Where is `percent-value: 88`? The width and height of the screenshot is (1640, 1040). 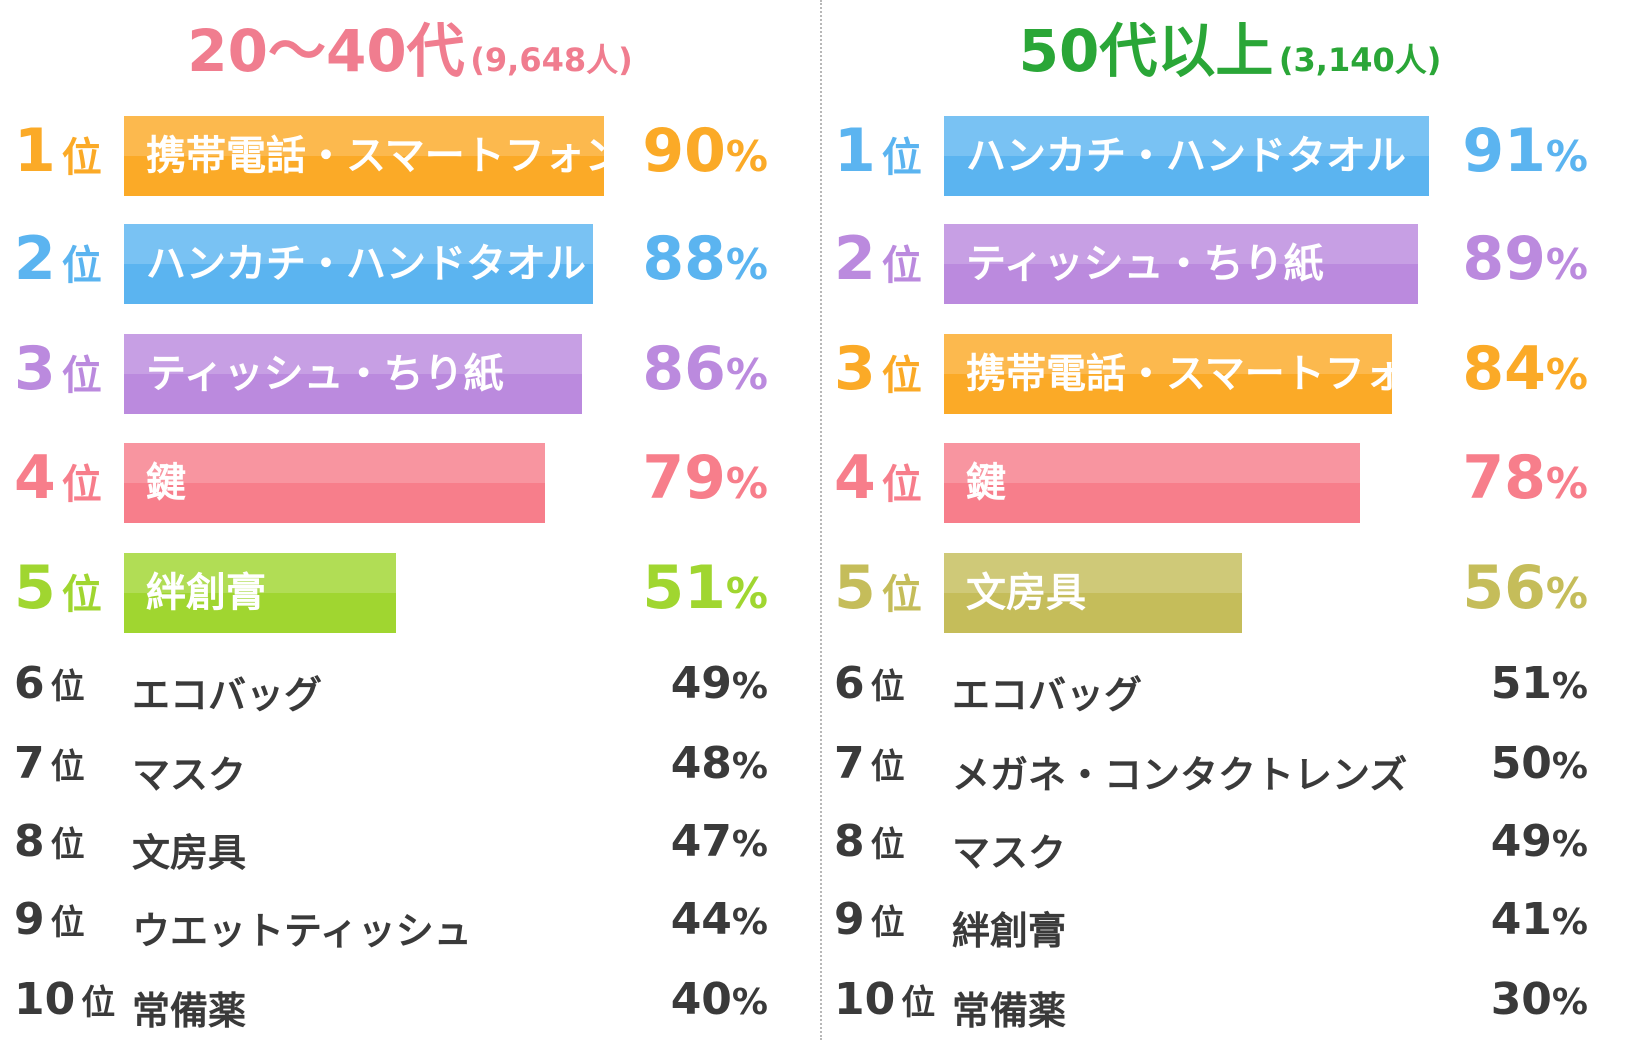 percent-value: 88 is located at coordinates (684, 259).